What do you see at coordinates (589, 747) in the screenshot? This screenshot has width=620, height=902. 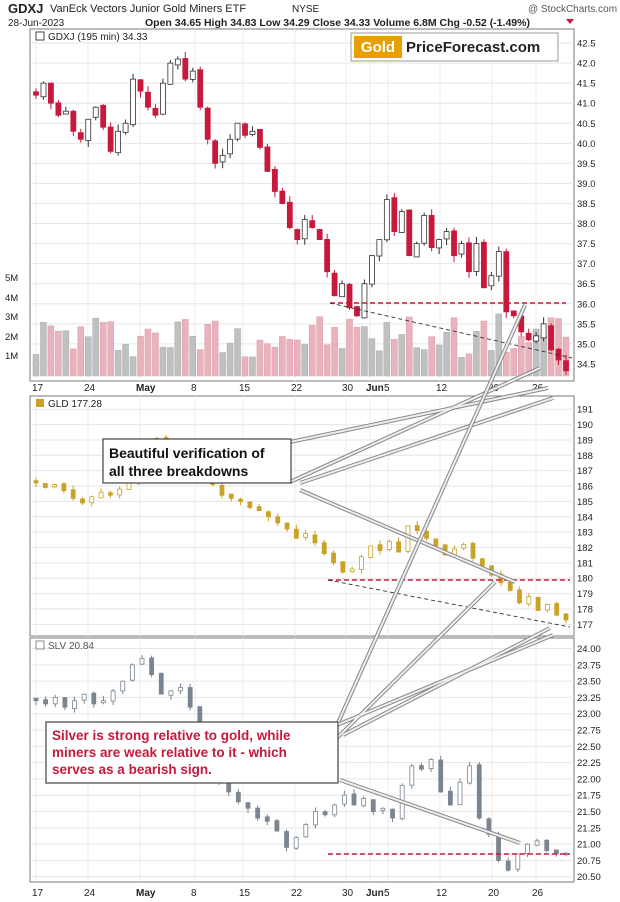 I see `y-tick-label: 22.50` at bounding box center [589, 747].